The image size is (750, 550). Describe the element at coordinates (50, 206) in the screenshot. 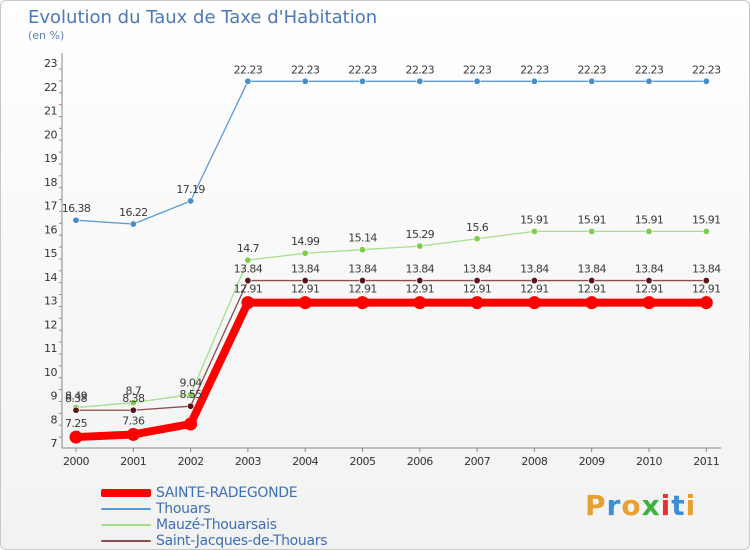

I see `y-tick-label: 17` at that location.